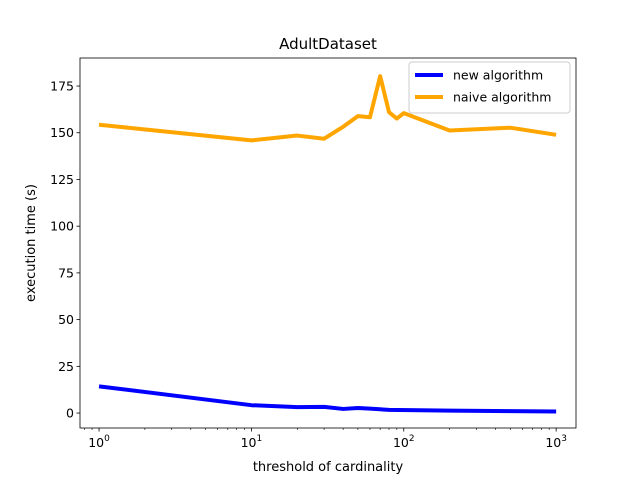 This screenshot has width=640, height=480. I want to click on y-tick-label: 125, so click(62, 179).